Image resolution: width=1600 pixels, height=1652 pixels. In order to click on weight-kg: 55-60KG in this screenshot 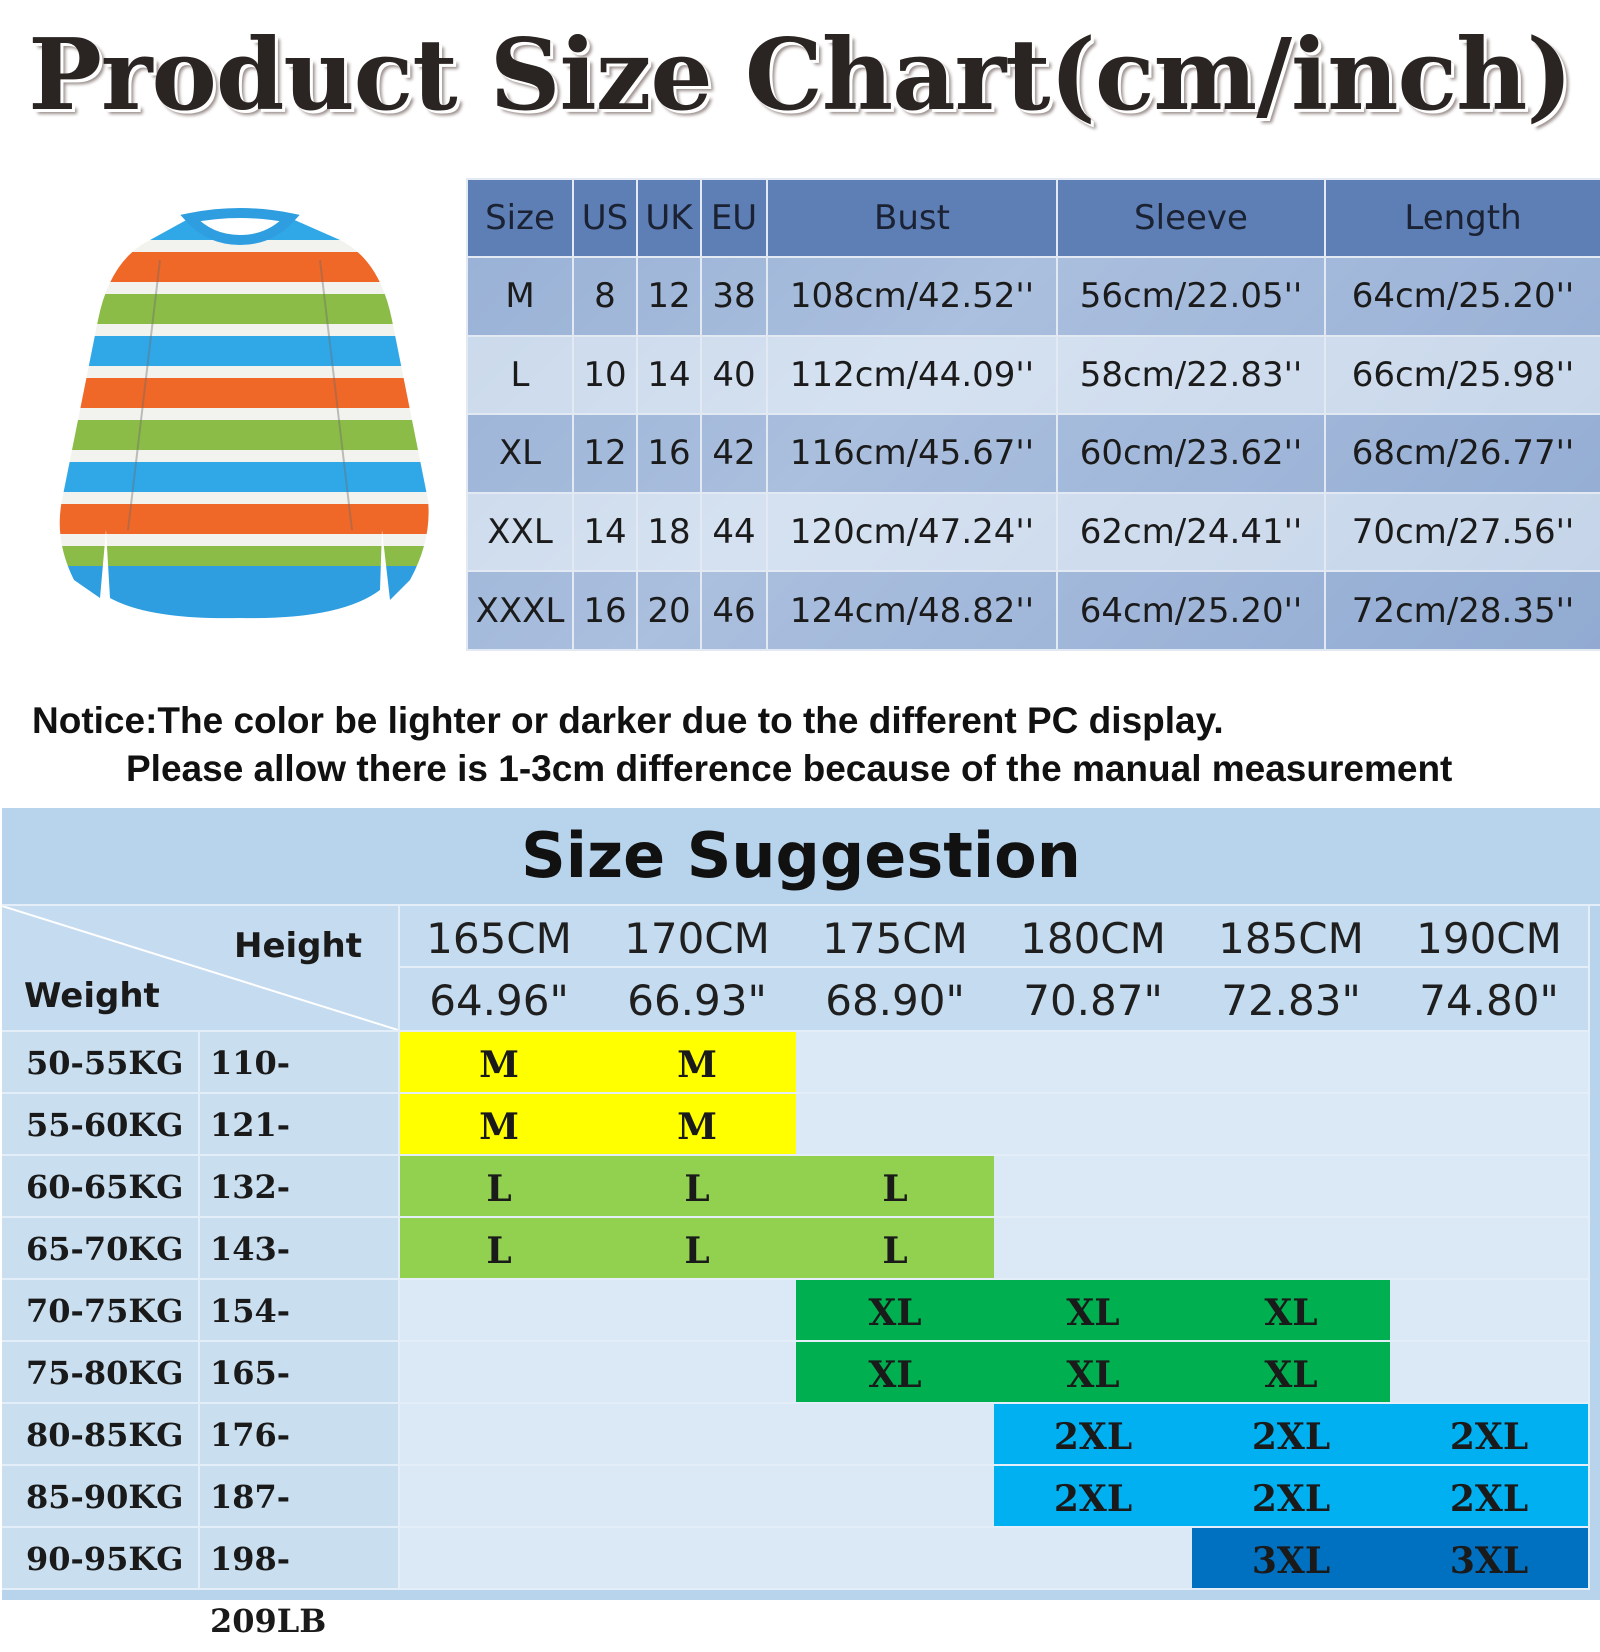, I will do `click(101, 1125)`.